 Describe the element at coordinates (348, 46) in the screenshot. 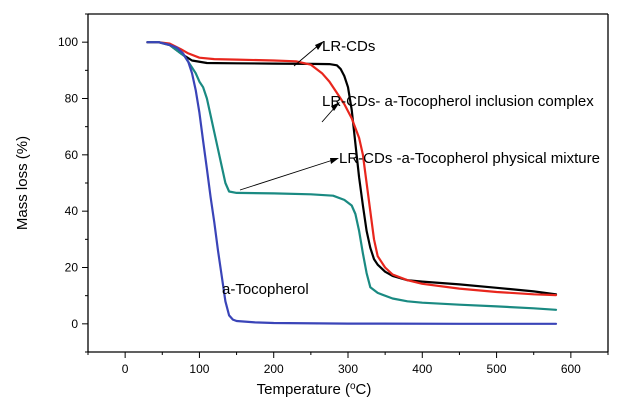

I see `annotation-lr-cds: LR-CDs` at that location.